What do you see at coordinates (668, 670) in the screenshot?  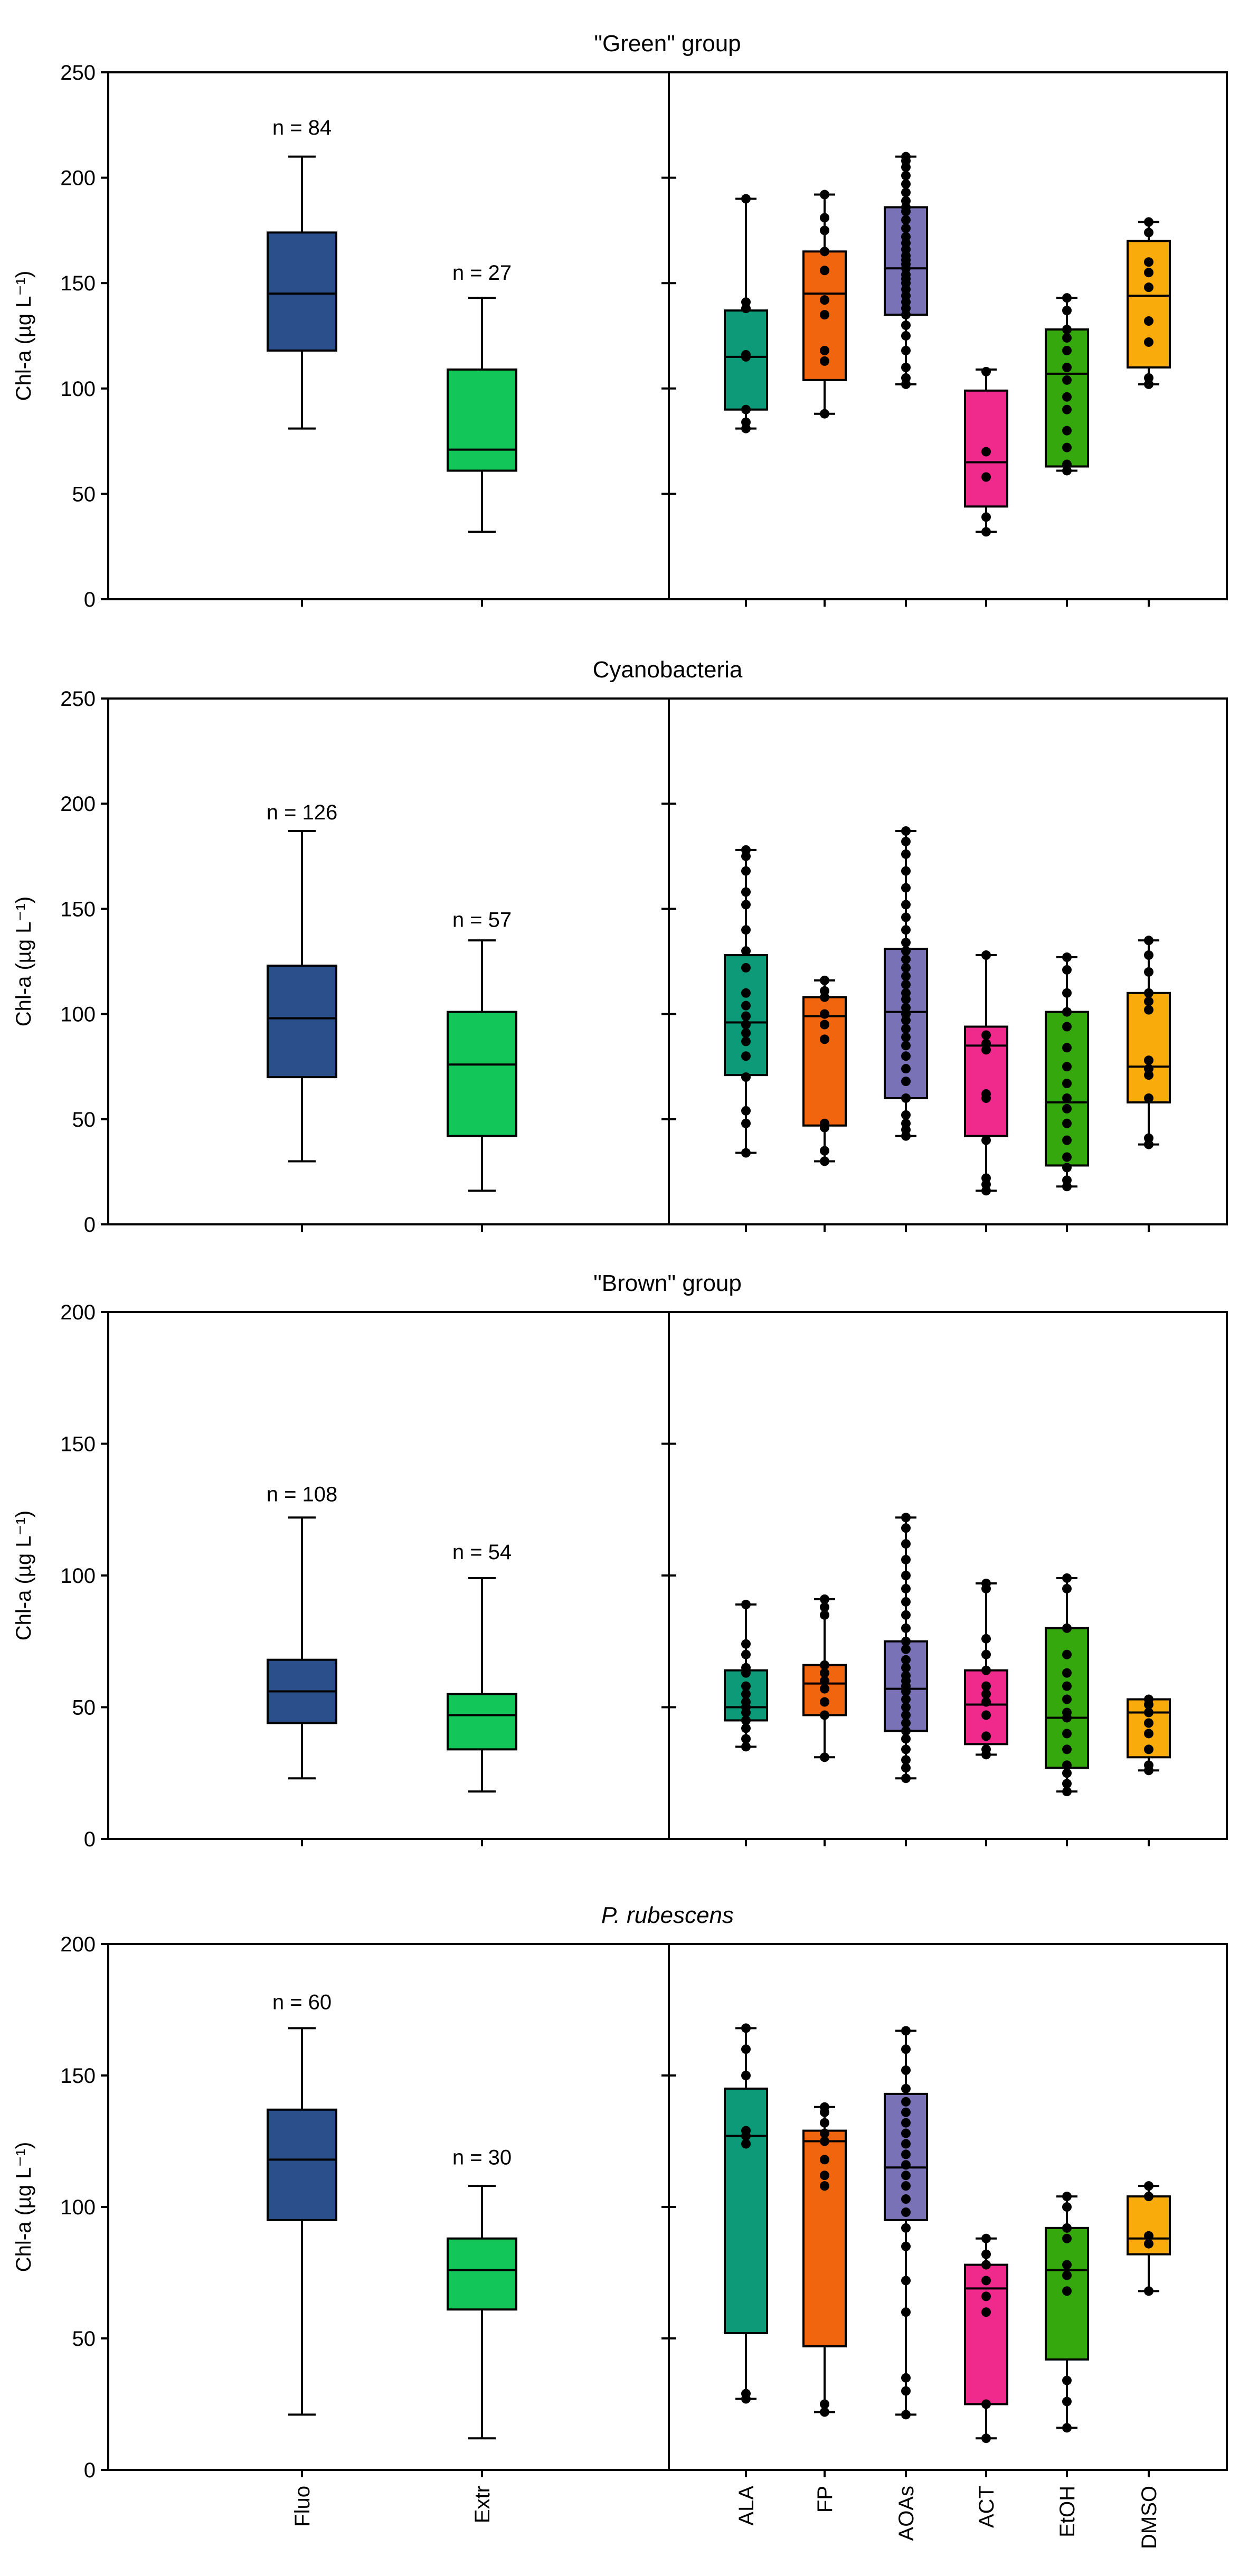 I see `panel-title: Cyanobacteria` at bounding box center [668, 670].